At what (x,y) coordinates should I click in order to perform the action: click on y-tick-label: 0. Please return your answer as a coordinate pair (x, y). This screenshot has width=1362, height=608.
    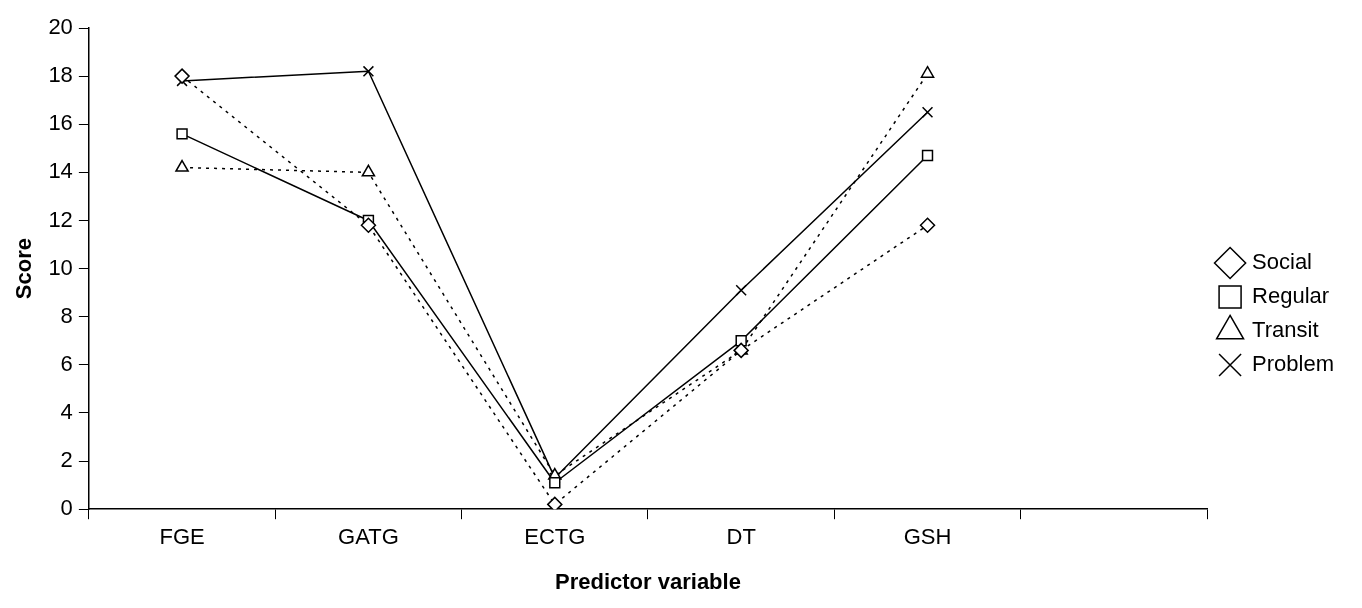
    Looking at the image, I should click on (66, 508).